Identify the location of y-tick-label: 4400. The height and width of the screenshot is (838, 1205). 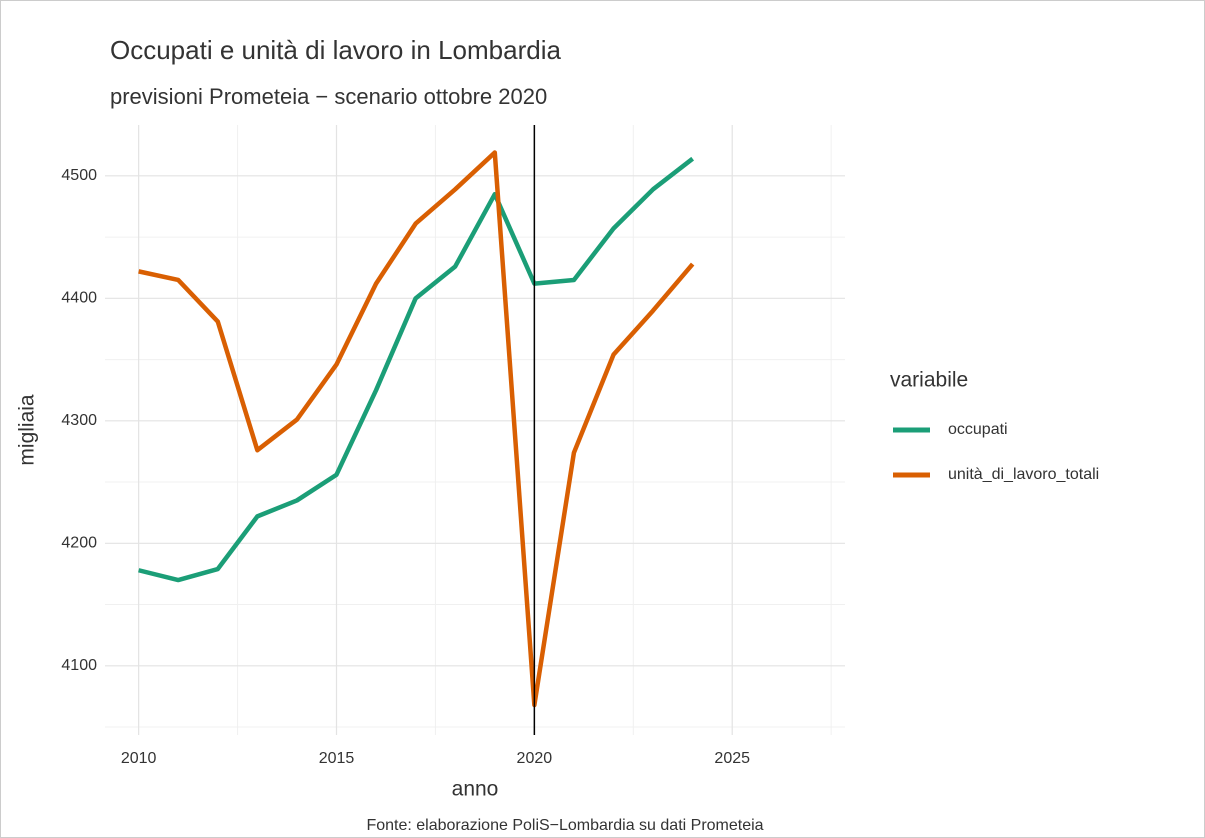
(79, 298).